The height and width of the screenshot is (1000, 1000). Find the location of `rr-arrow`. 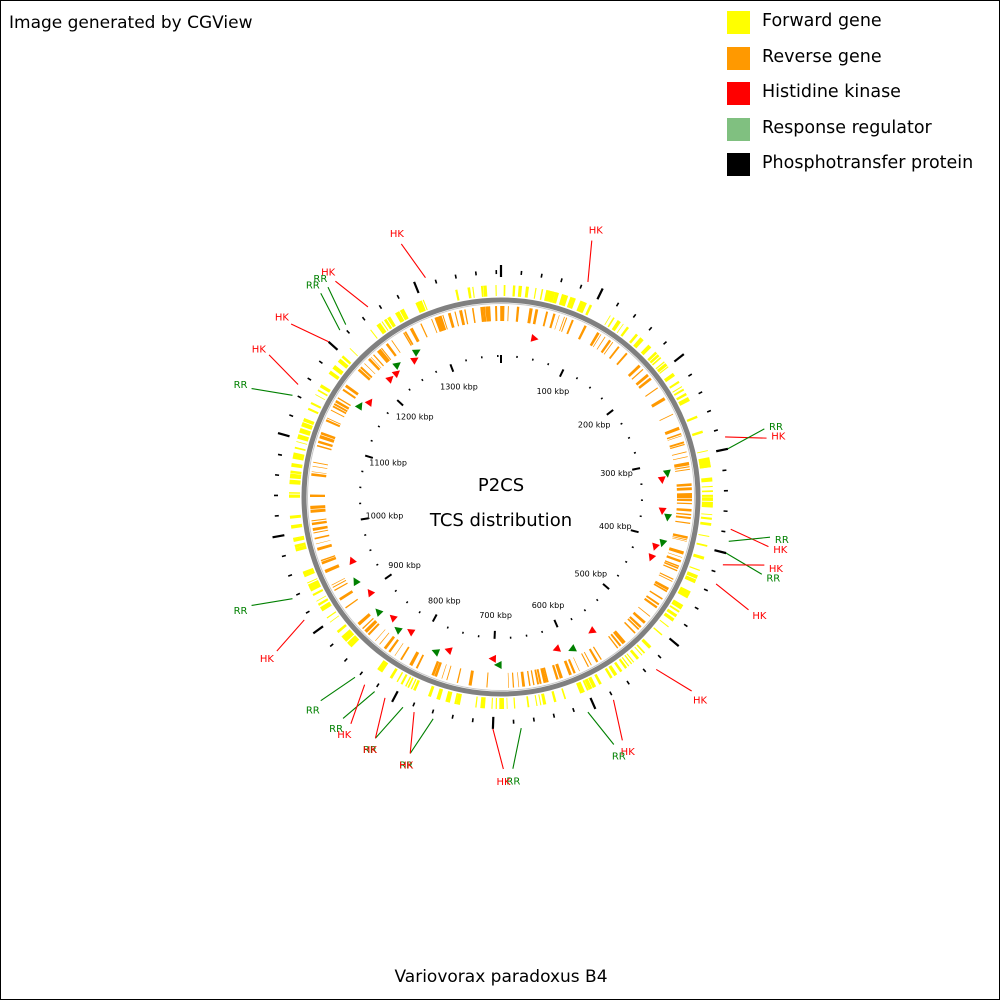

rr-arrow is located at coordinates (572, 648).